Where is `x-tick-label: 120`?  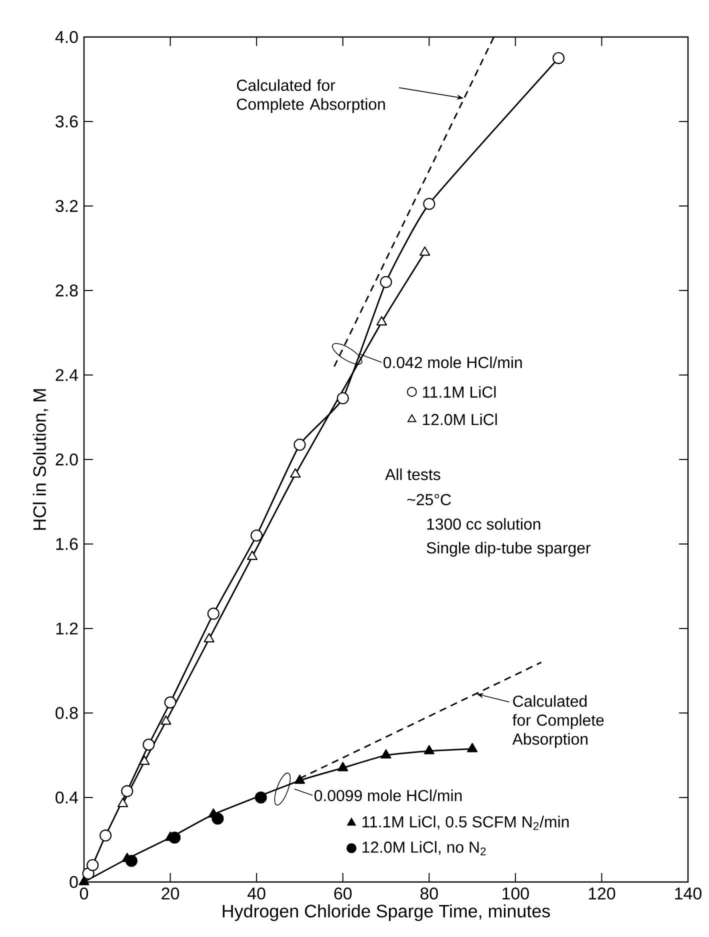 x-tick-label: 120 is located at coordinates (602, 894).